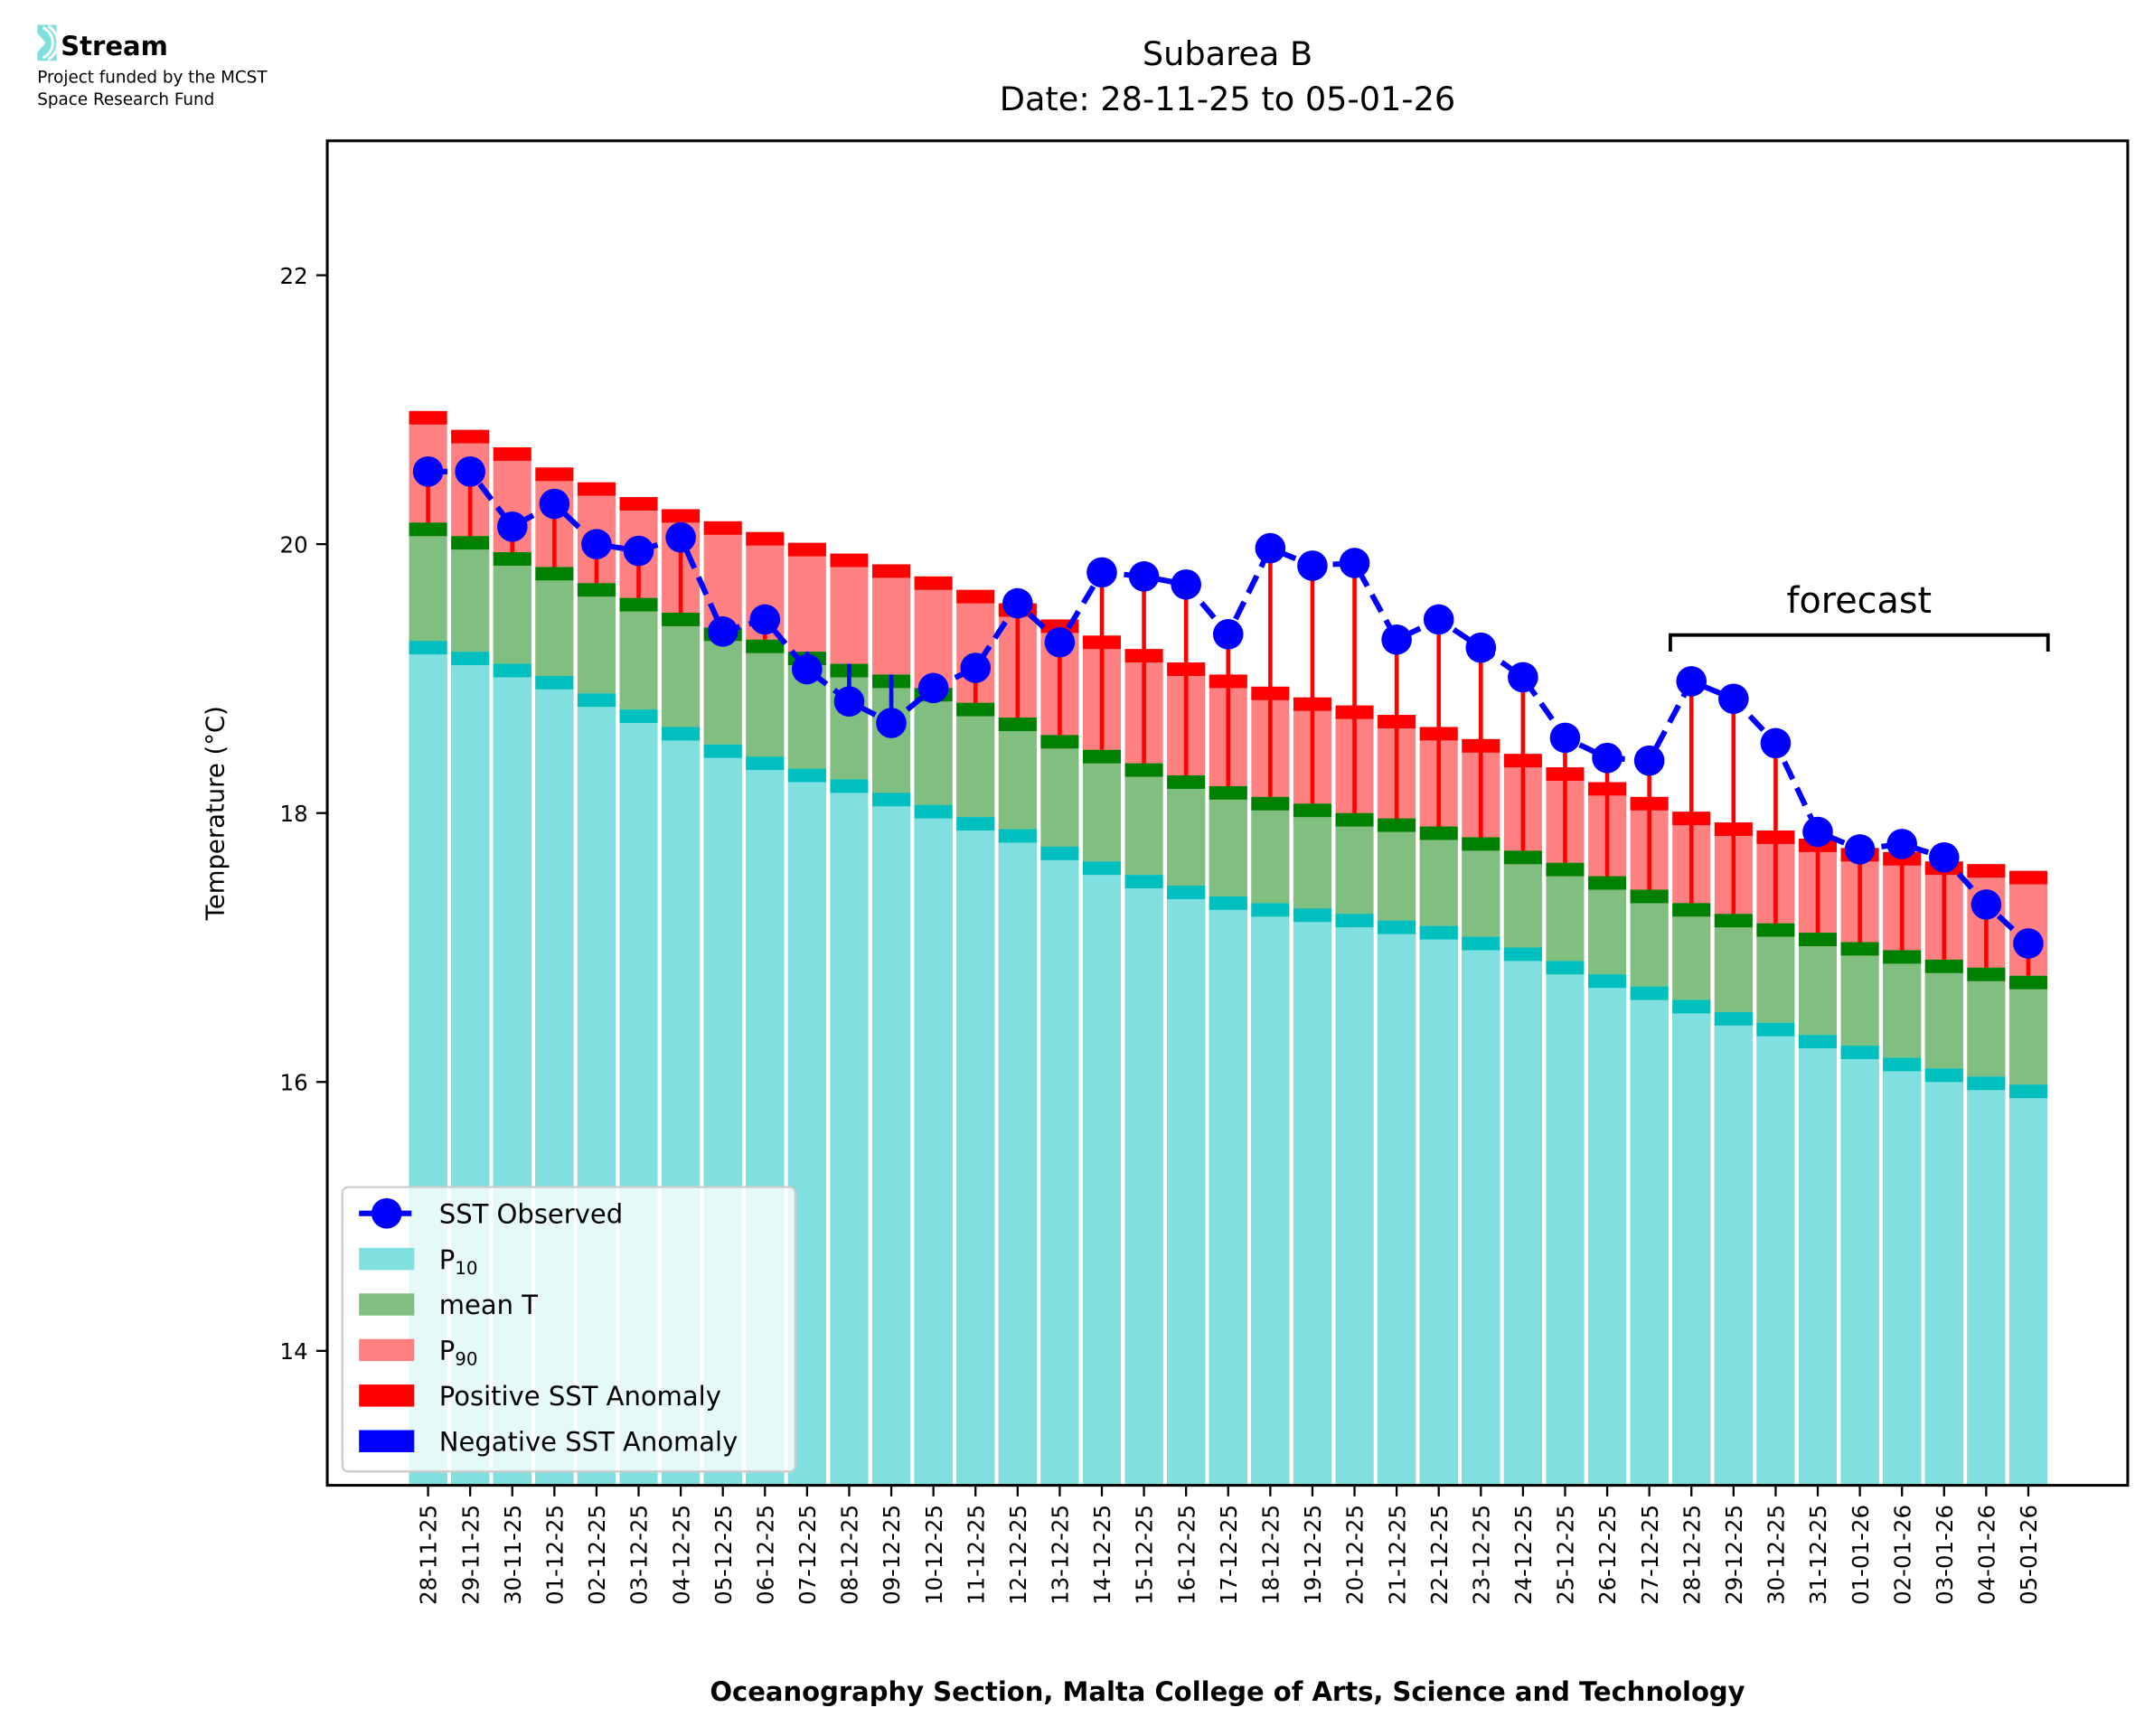 This screenshot has width=2154, height=1736. I want to click on logo-name: Stream, so click(114, 46).